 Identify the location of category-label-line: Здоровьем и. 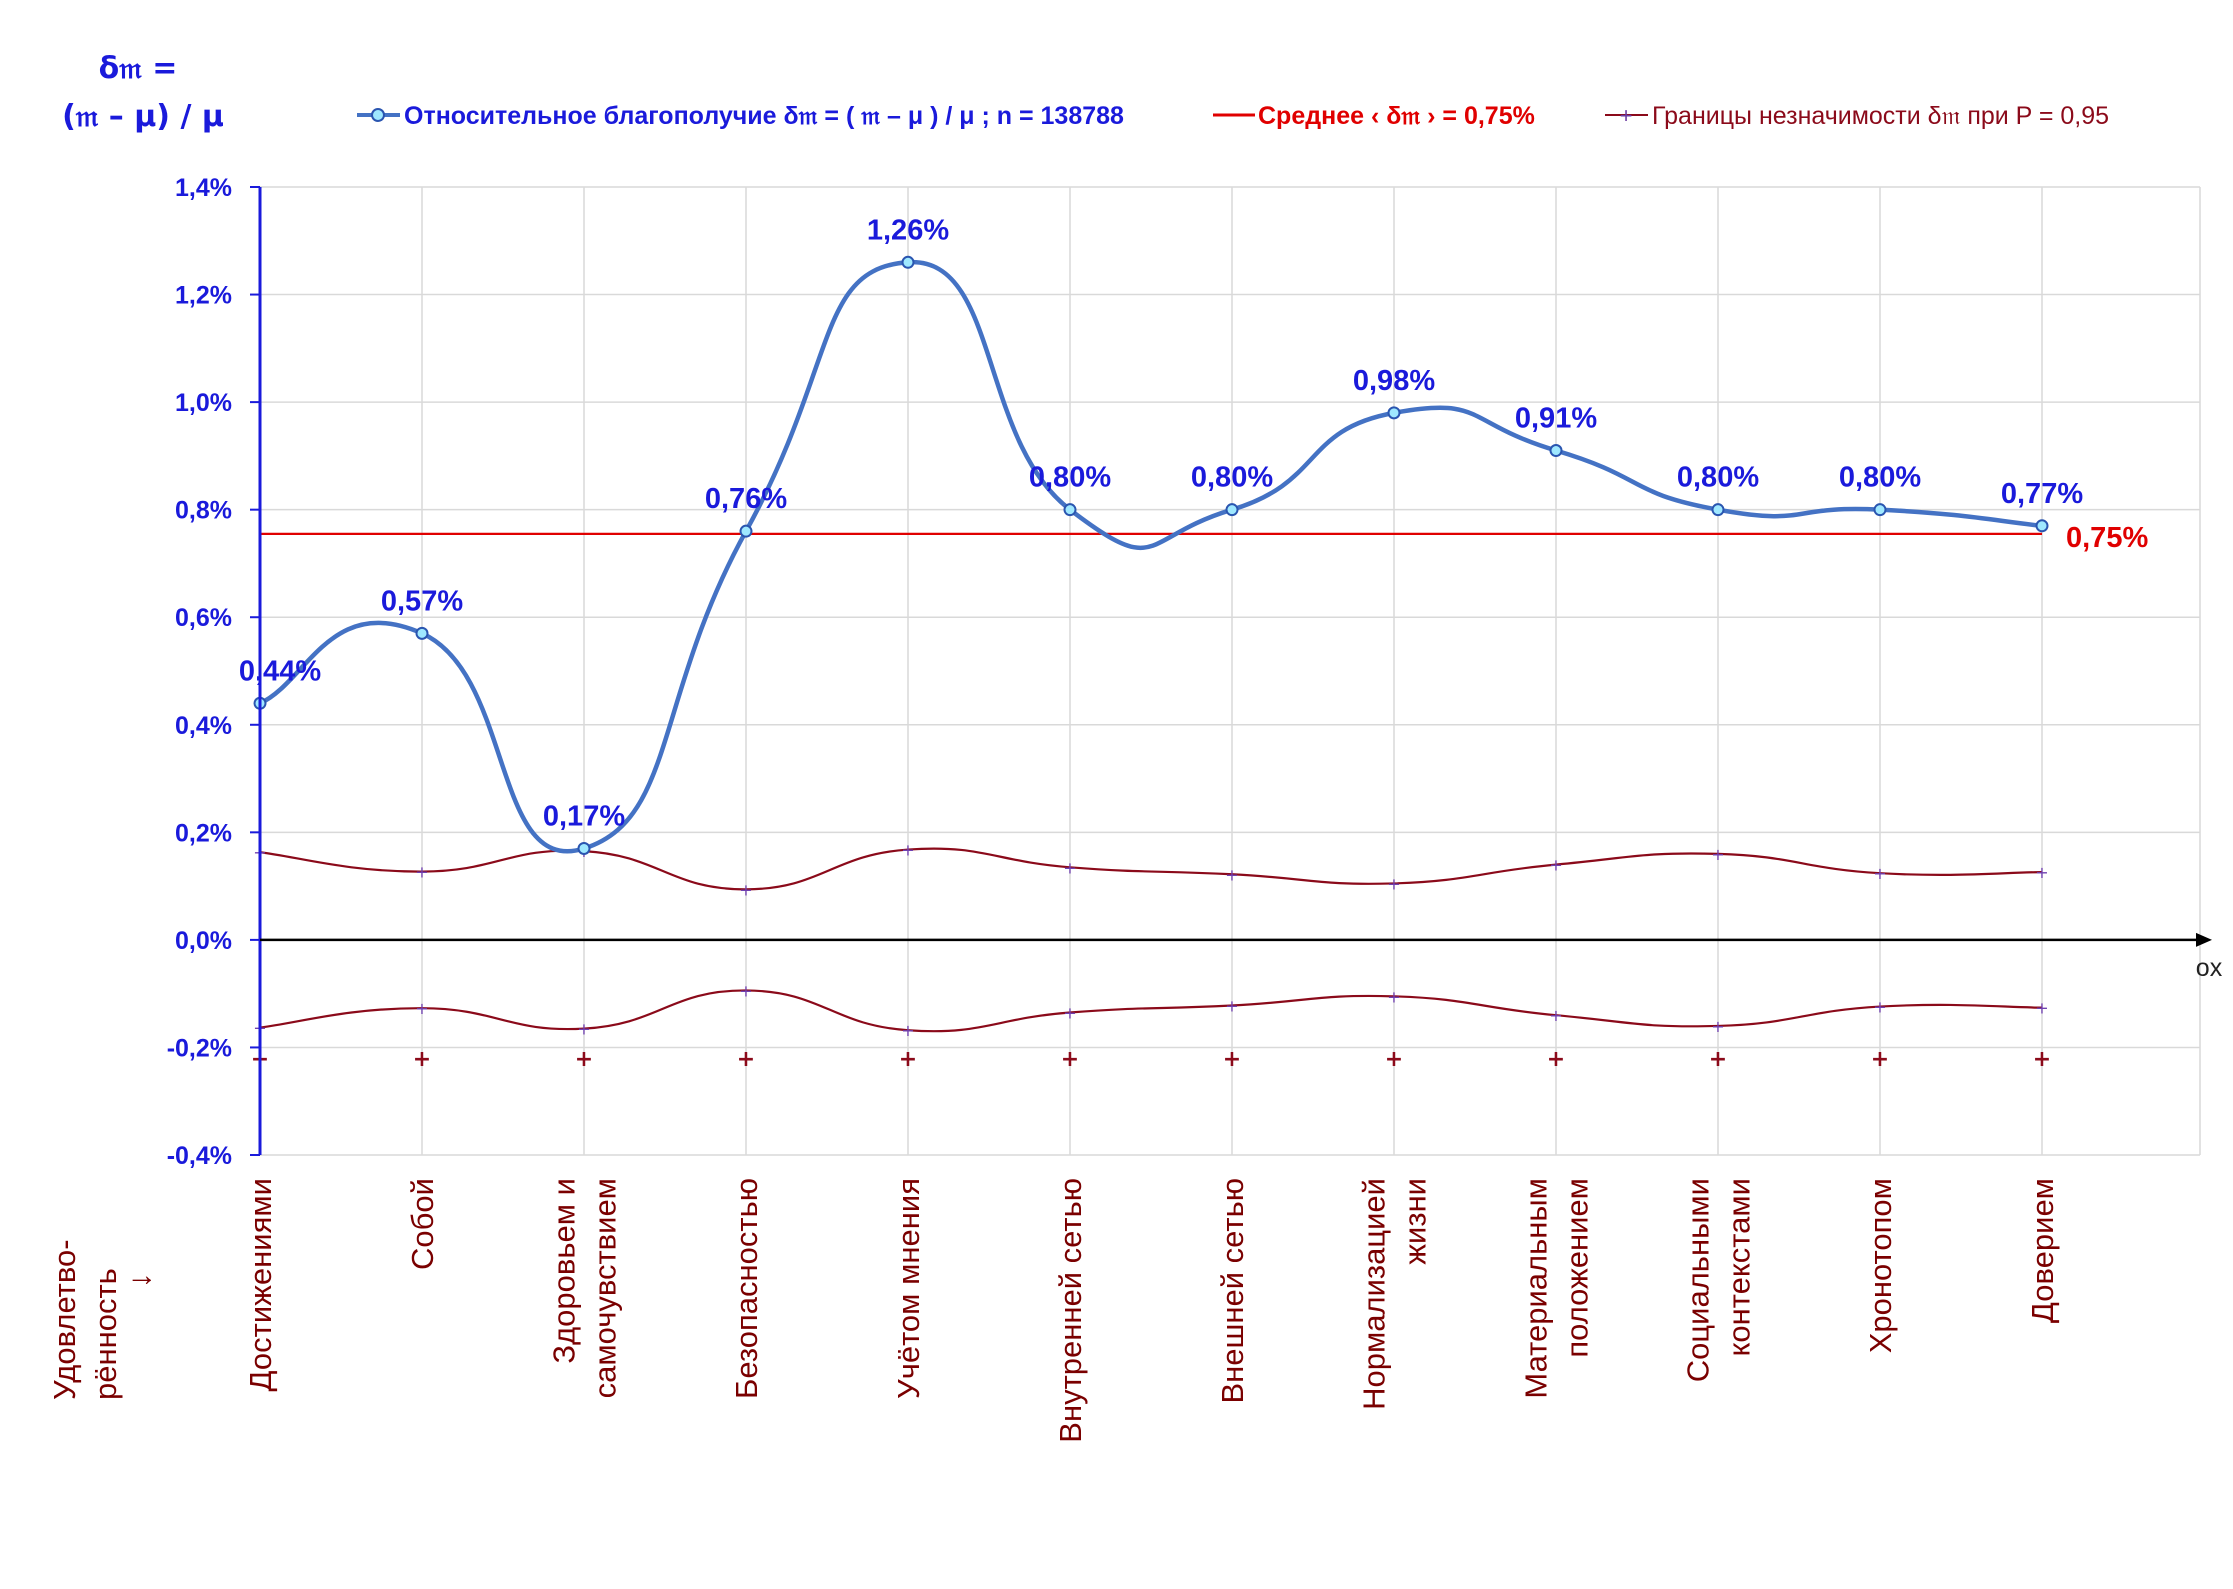
(564, 1271).